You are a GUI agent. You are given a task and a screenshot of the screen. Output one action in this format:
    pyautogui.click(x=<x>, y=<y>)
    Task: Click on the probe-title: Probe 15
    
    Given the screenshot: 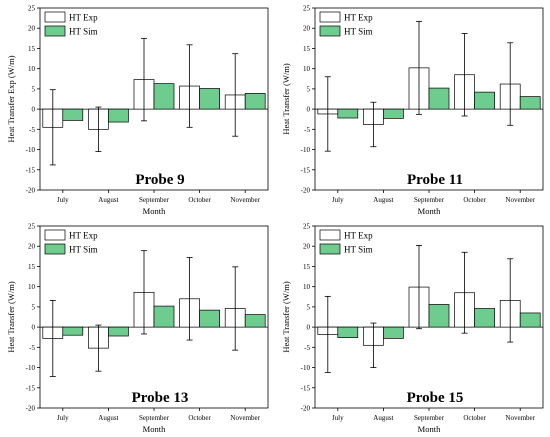 What is the action you would take?
    pyautogui.click(x=435, y=398)
    